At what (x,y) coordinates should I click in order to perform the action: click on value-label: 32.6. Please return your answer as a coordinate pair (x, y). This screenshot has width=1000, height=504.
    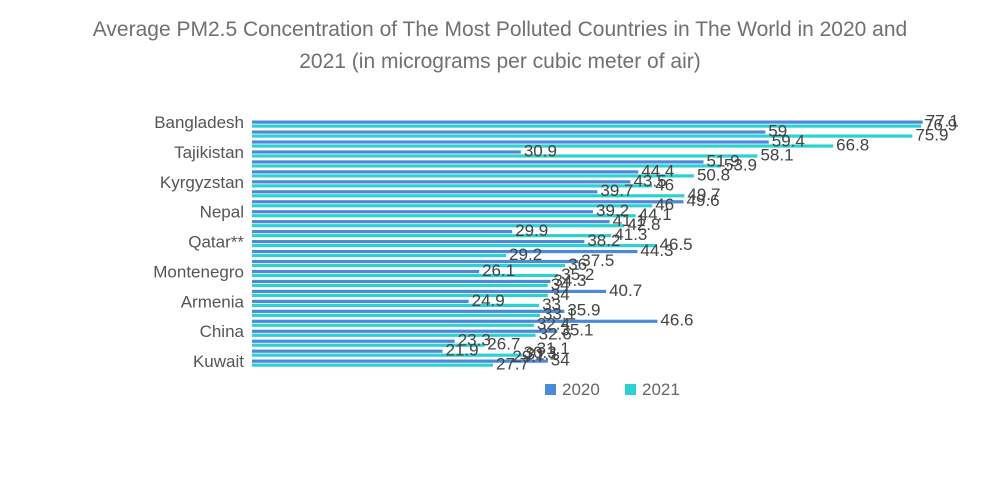
    Looking at the image, I should click on (555, 334).